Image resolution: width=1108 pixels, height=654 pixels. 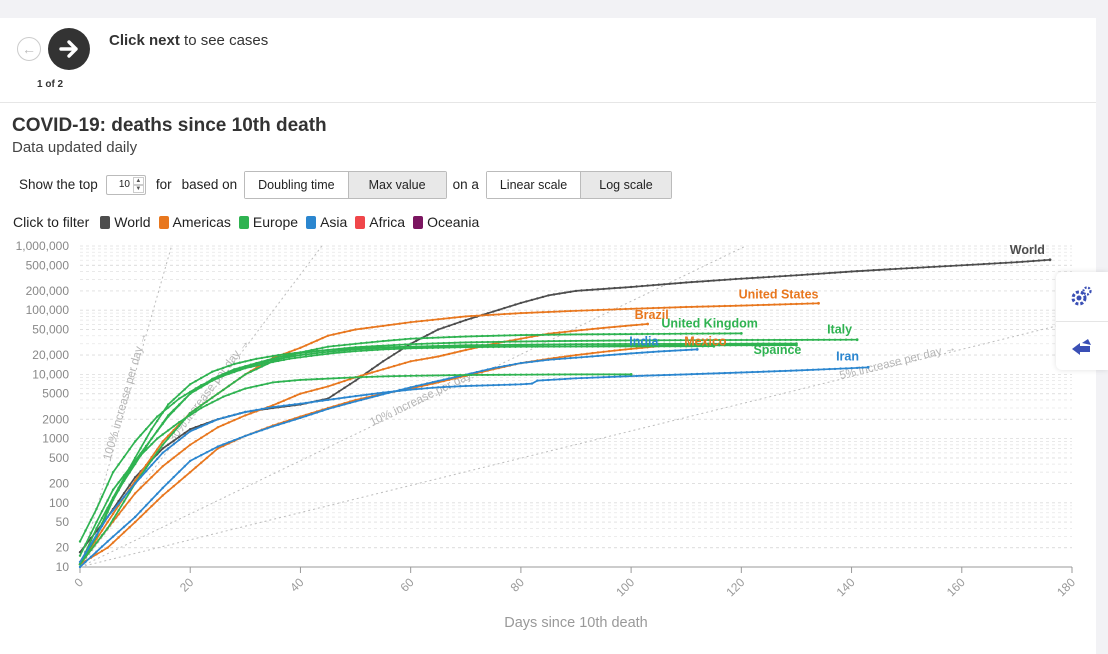 I want to click on linear-scale-button: Linear scale, so click(x=533, y=184).